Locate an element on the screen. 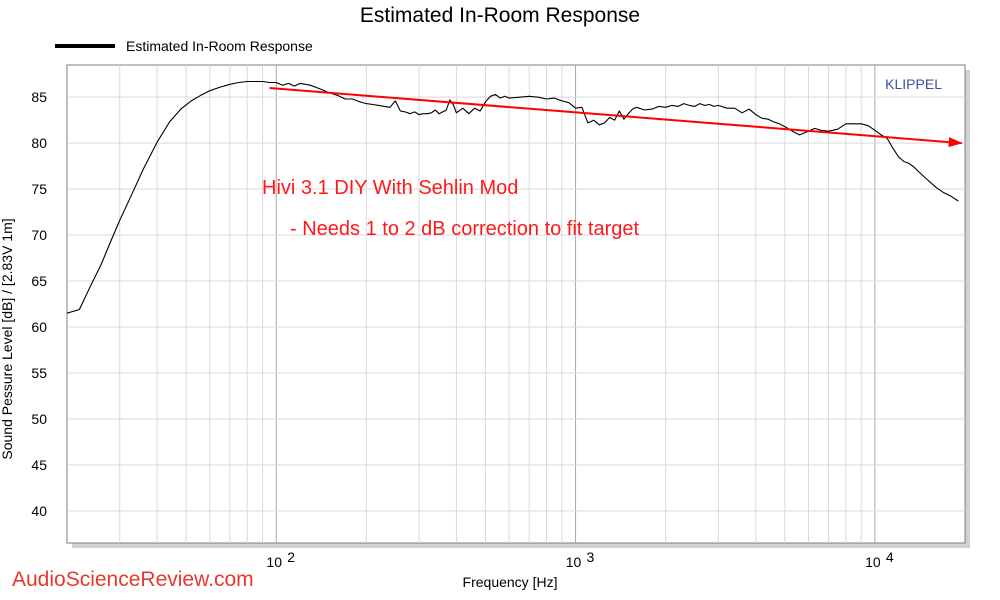 The height and width of the screenshot is (600, 1000). y-tick-label: 40 is located at coordinates (39, 511).